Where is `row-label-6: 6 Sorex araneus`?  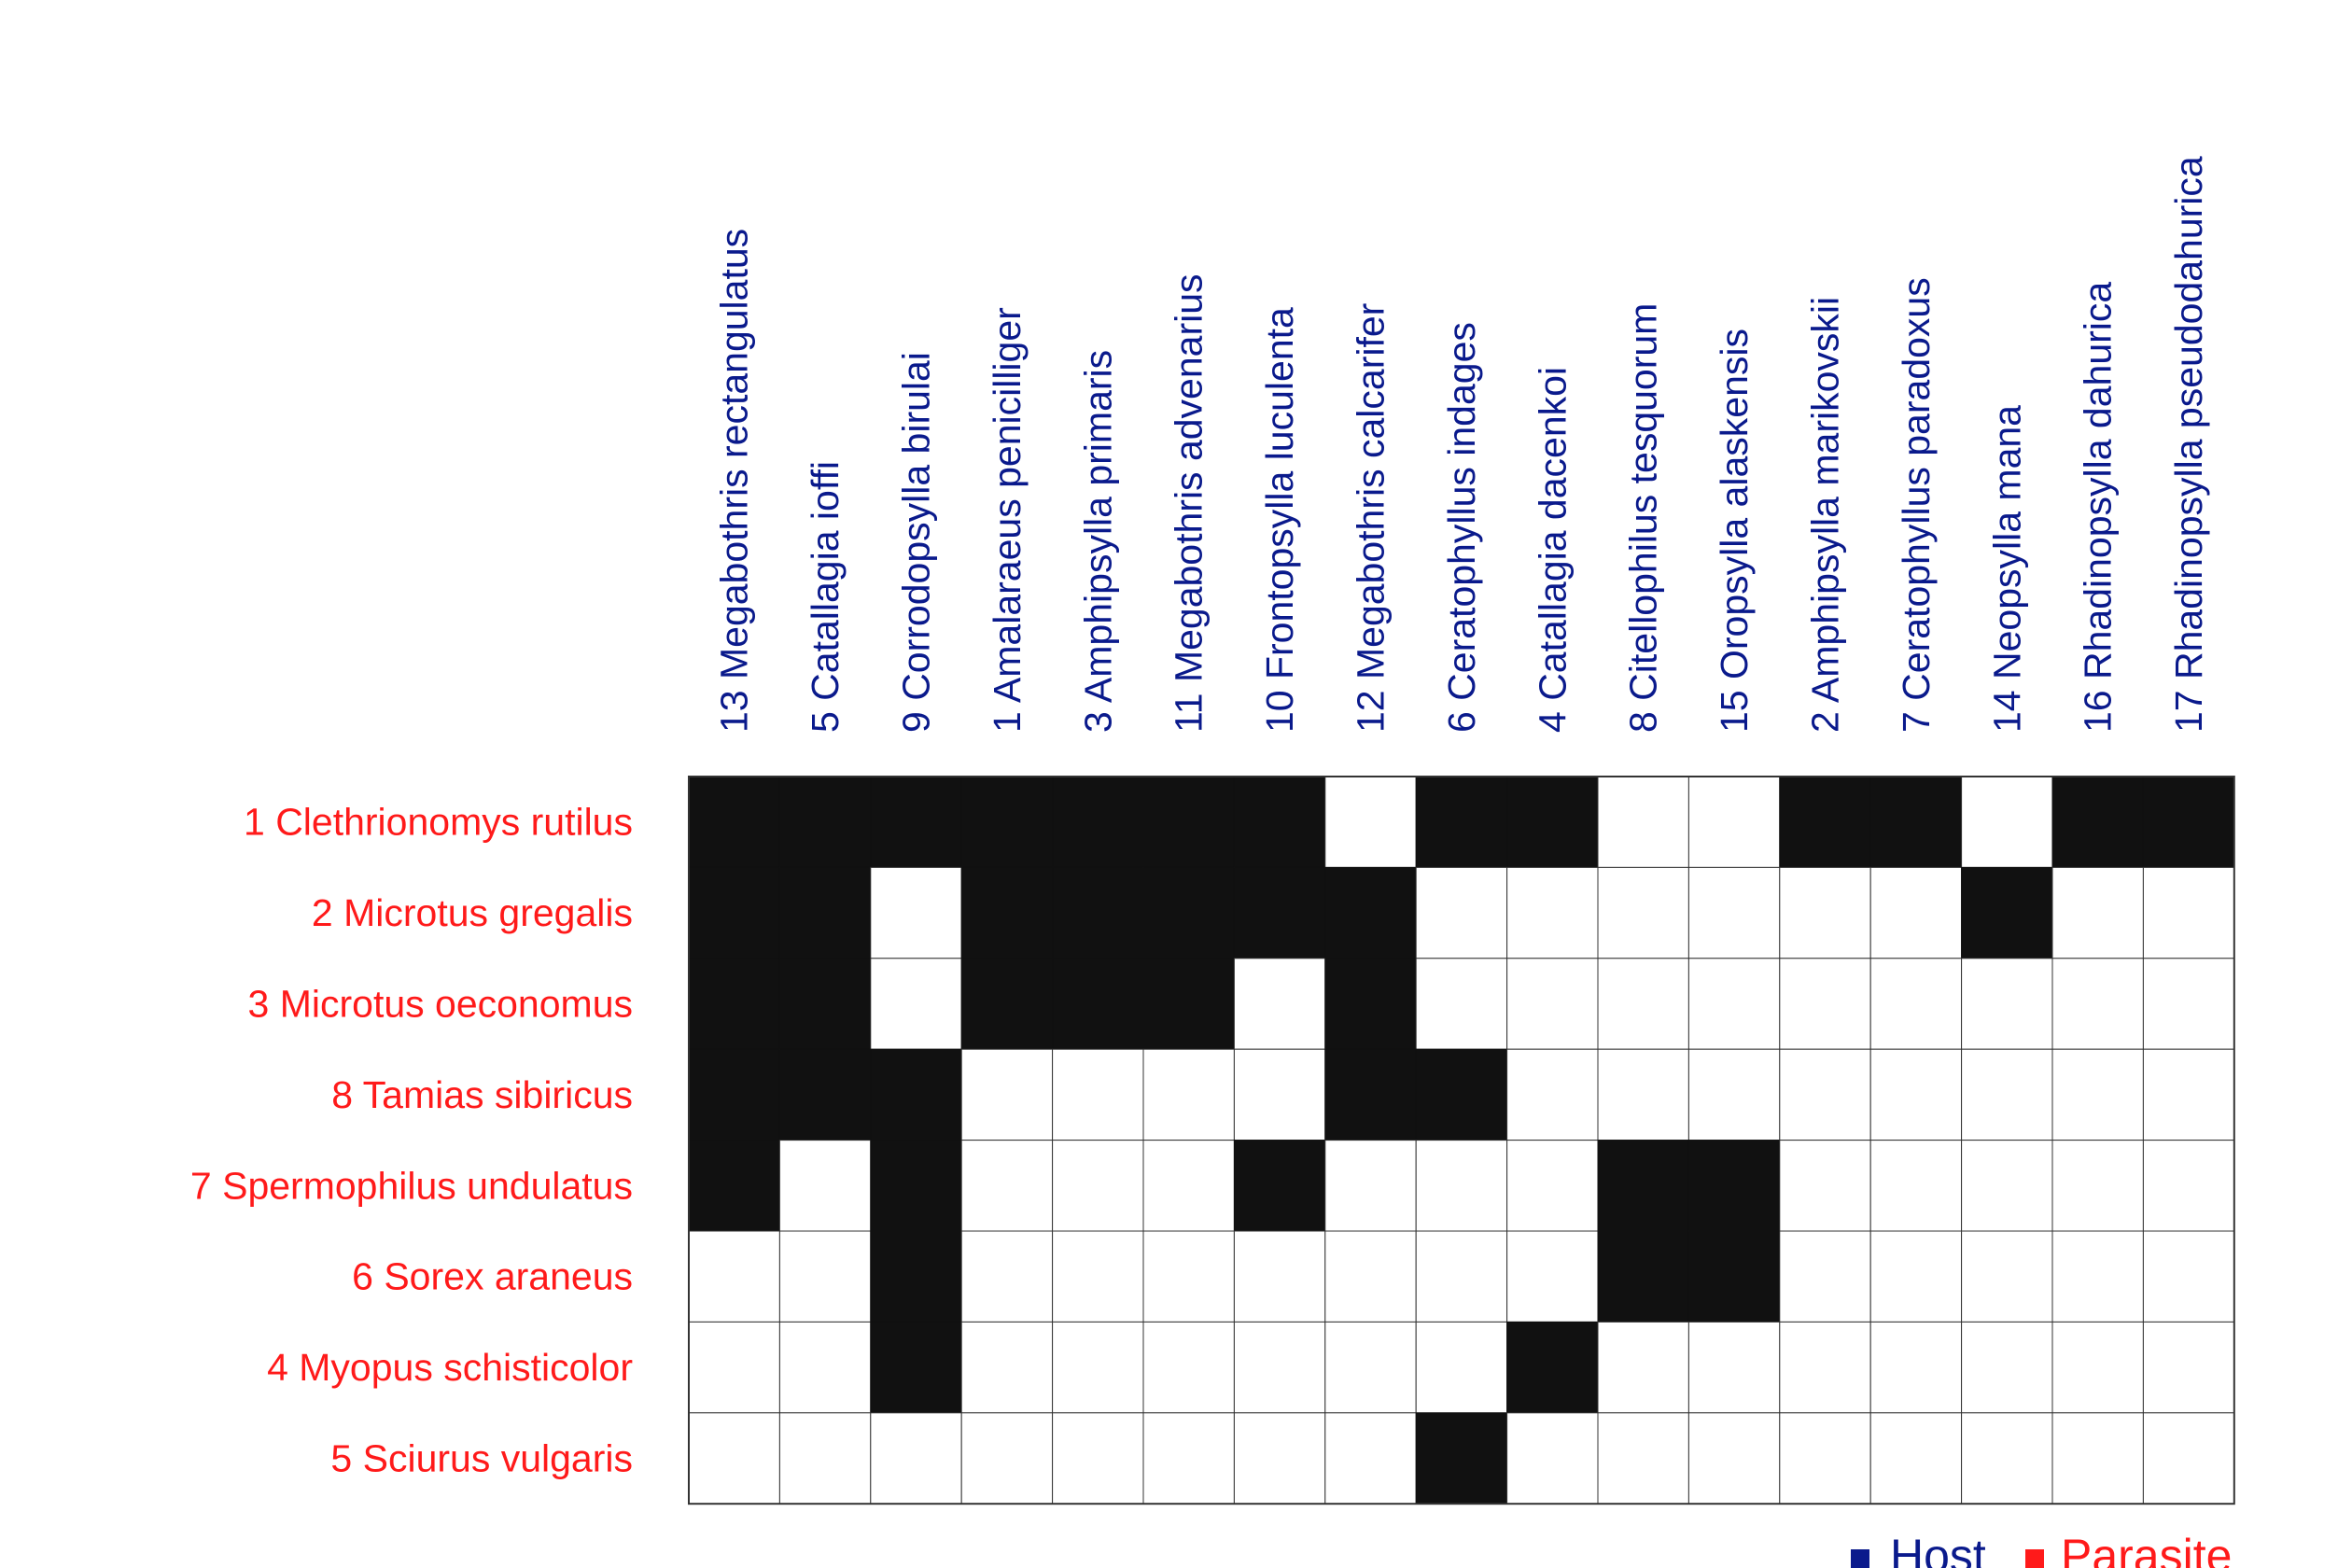 row-label-6: 6 Sorex araneus is located at coordinates (492, 1276).